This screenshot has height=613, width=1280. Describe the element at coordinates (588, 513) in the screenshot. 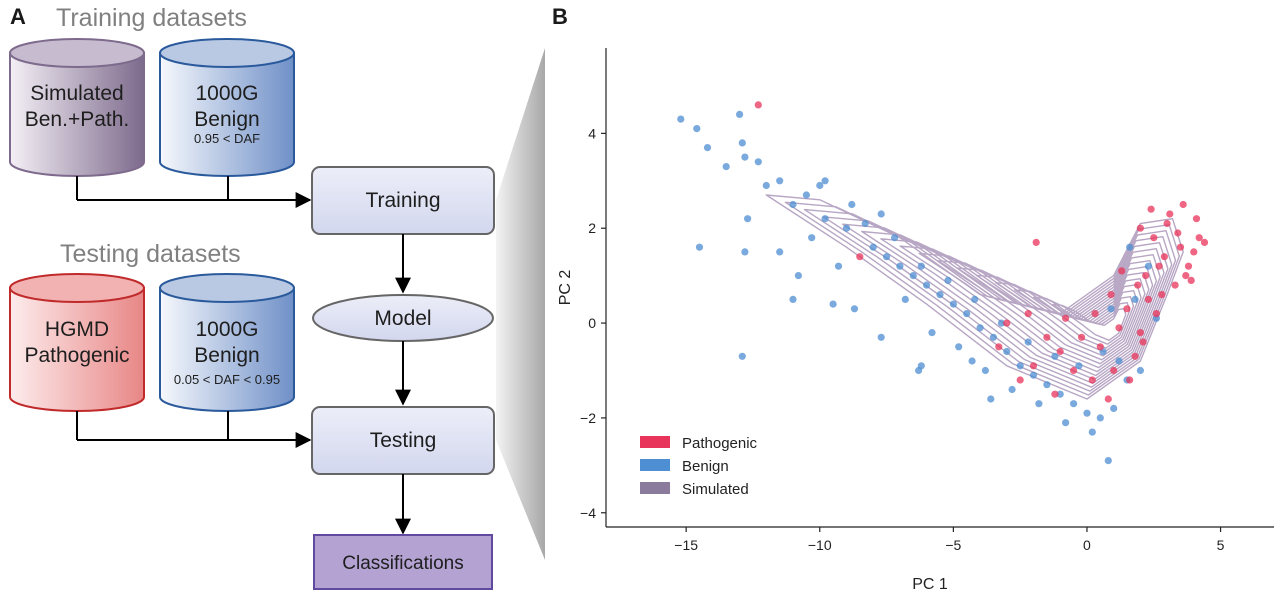

I see `y-tick-label: −4` at that location.